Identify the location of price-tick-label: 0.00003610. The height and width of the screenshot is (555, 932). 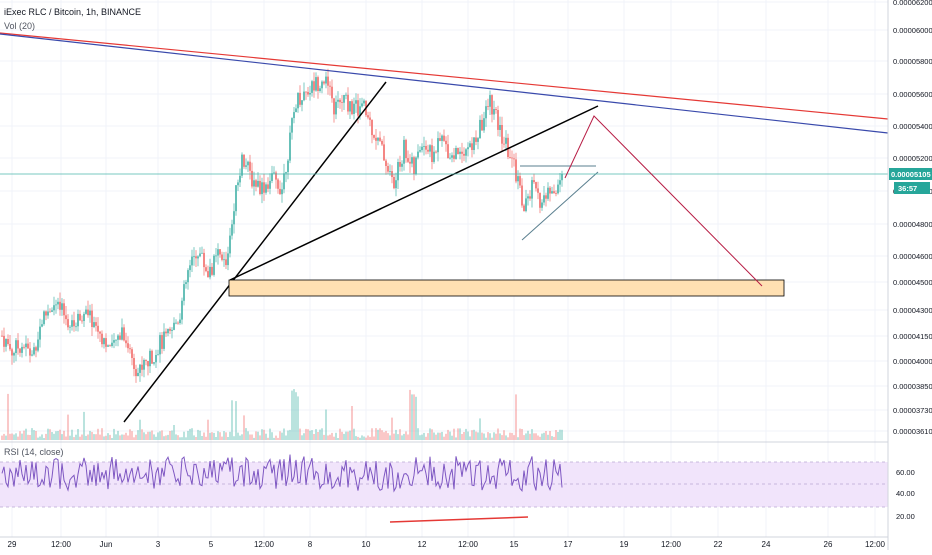
(912, 431).